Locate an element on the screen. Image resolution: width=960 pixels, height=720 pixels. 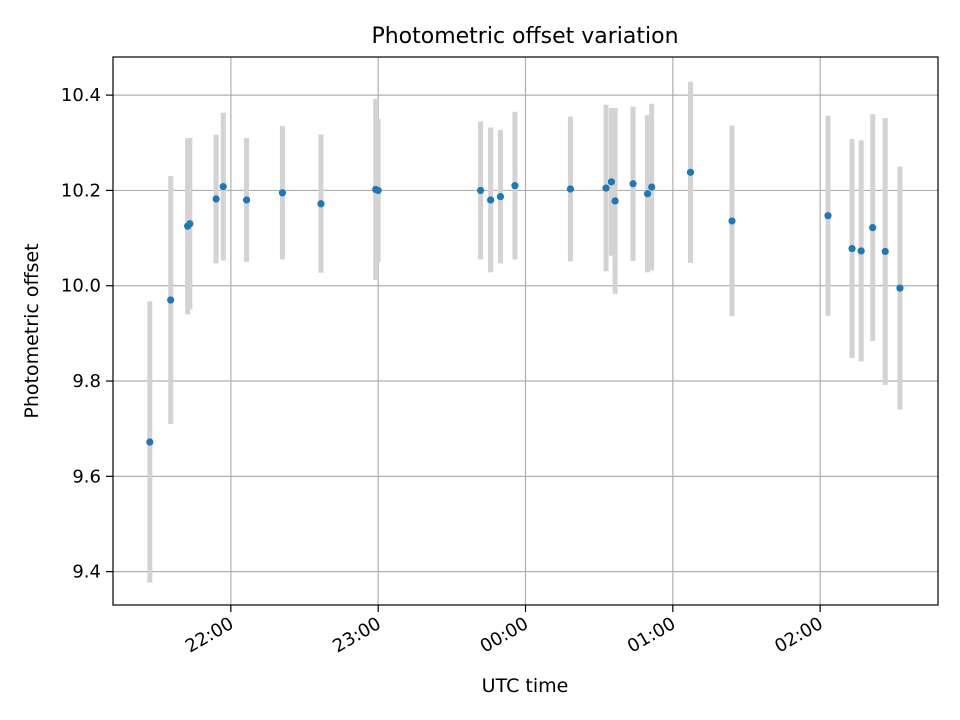
y-tick-label: 10.4 is located at coordinates (81, 95).